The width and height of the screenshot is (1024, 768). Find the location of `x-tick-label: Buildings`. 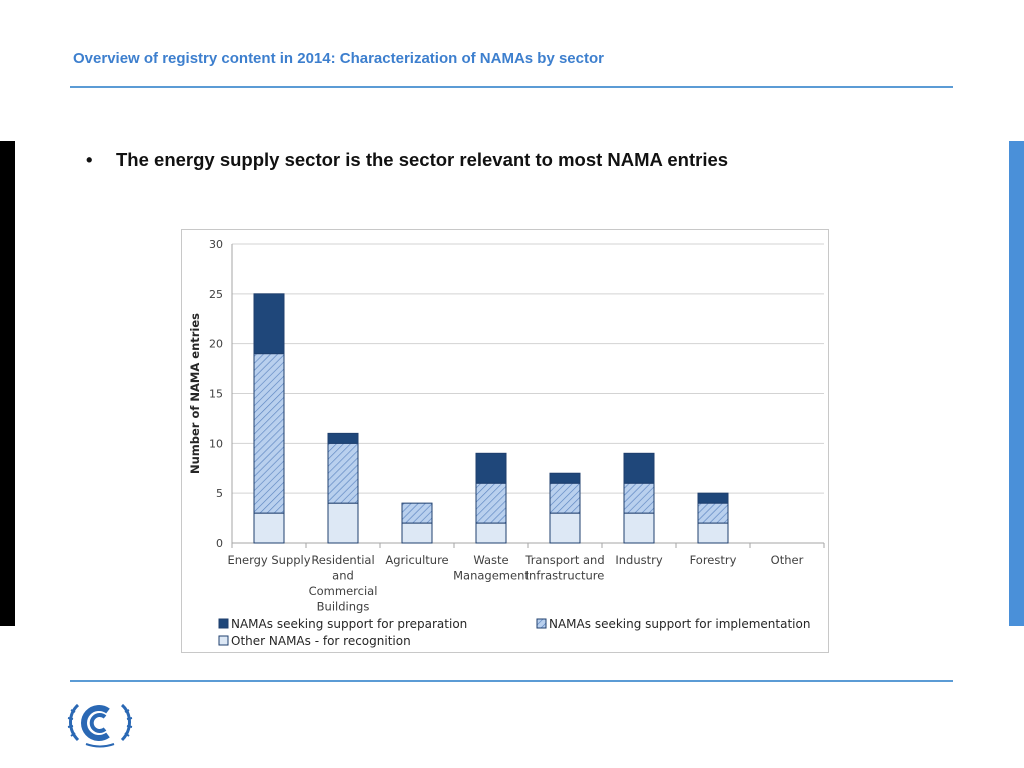

x-tick-label: Buildings is located at coordinates (343, 607).